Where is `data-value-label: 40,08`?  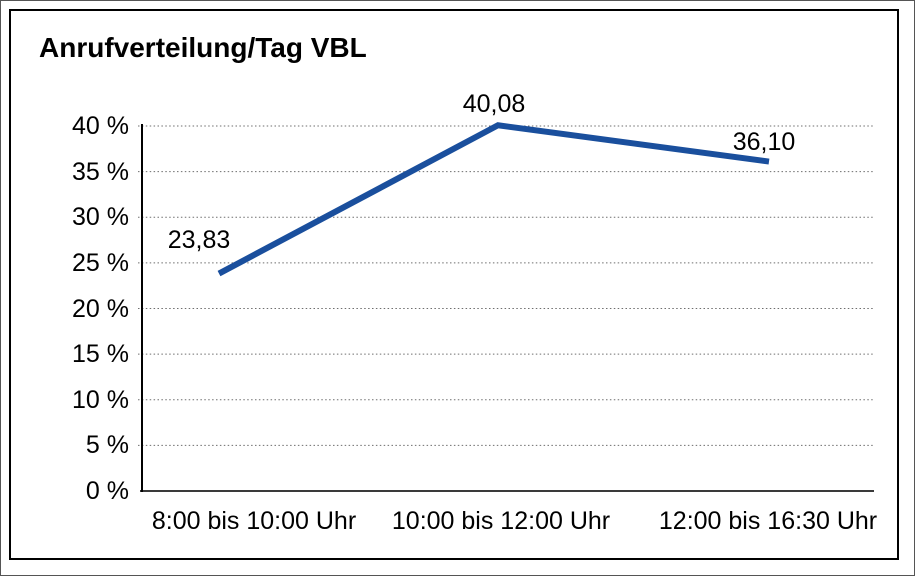
data-value-label: 40,08 is located at coordinates (494, 104).